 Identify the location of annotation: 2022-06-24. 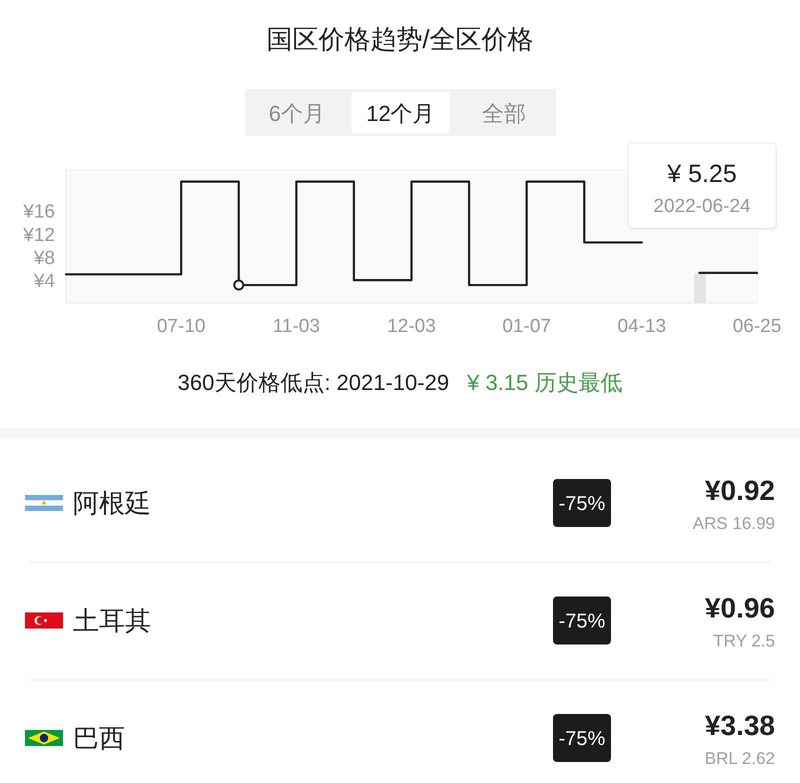
(702, 206).